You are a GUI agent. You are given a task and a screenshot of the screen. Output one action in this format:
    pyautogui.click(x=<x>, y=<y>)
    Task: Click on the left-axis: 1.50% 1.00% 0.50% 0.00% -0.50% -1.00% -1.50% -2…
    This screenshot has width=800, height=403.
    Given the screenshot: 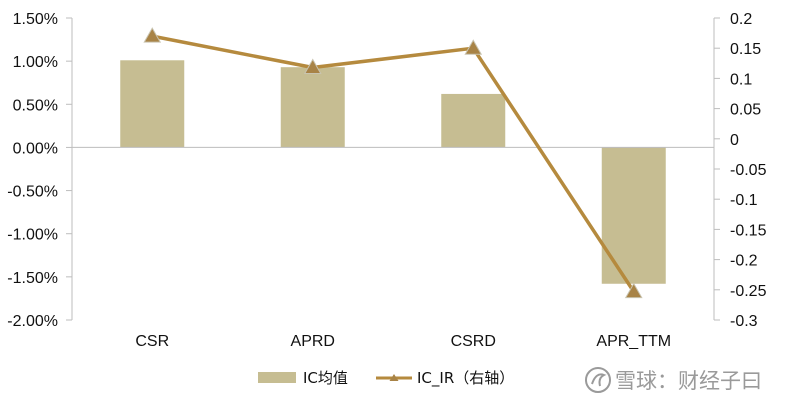 What is the action you would take?
    pyautogui.click(x=40, y=170)
    